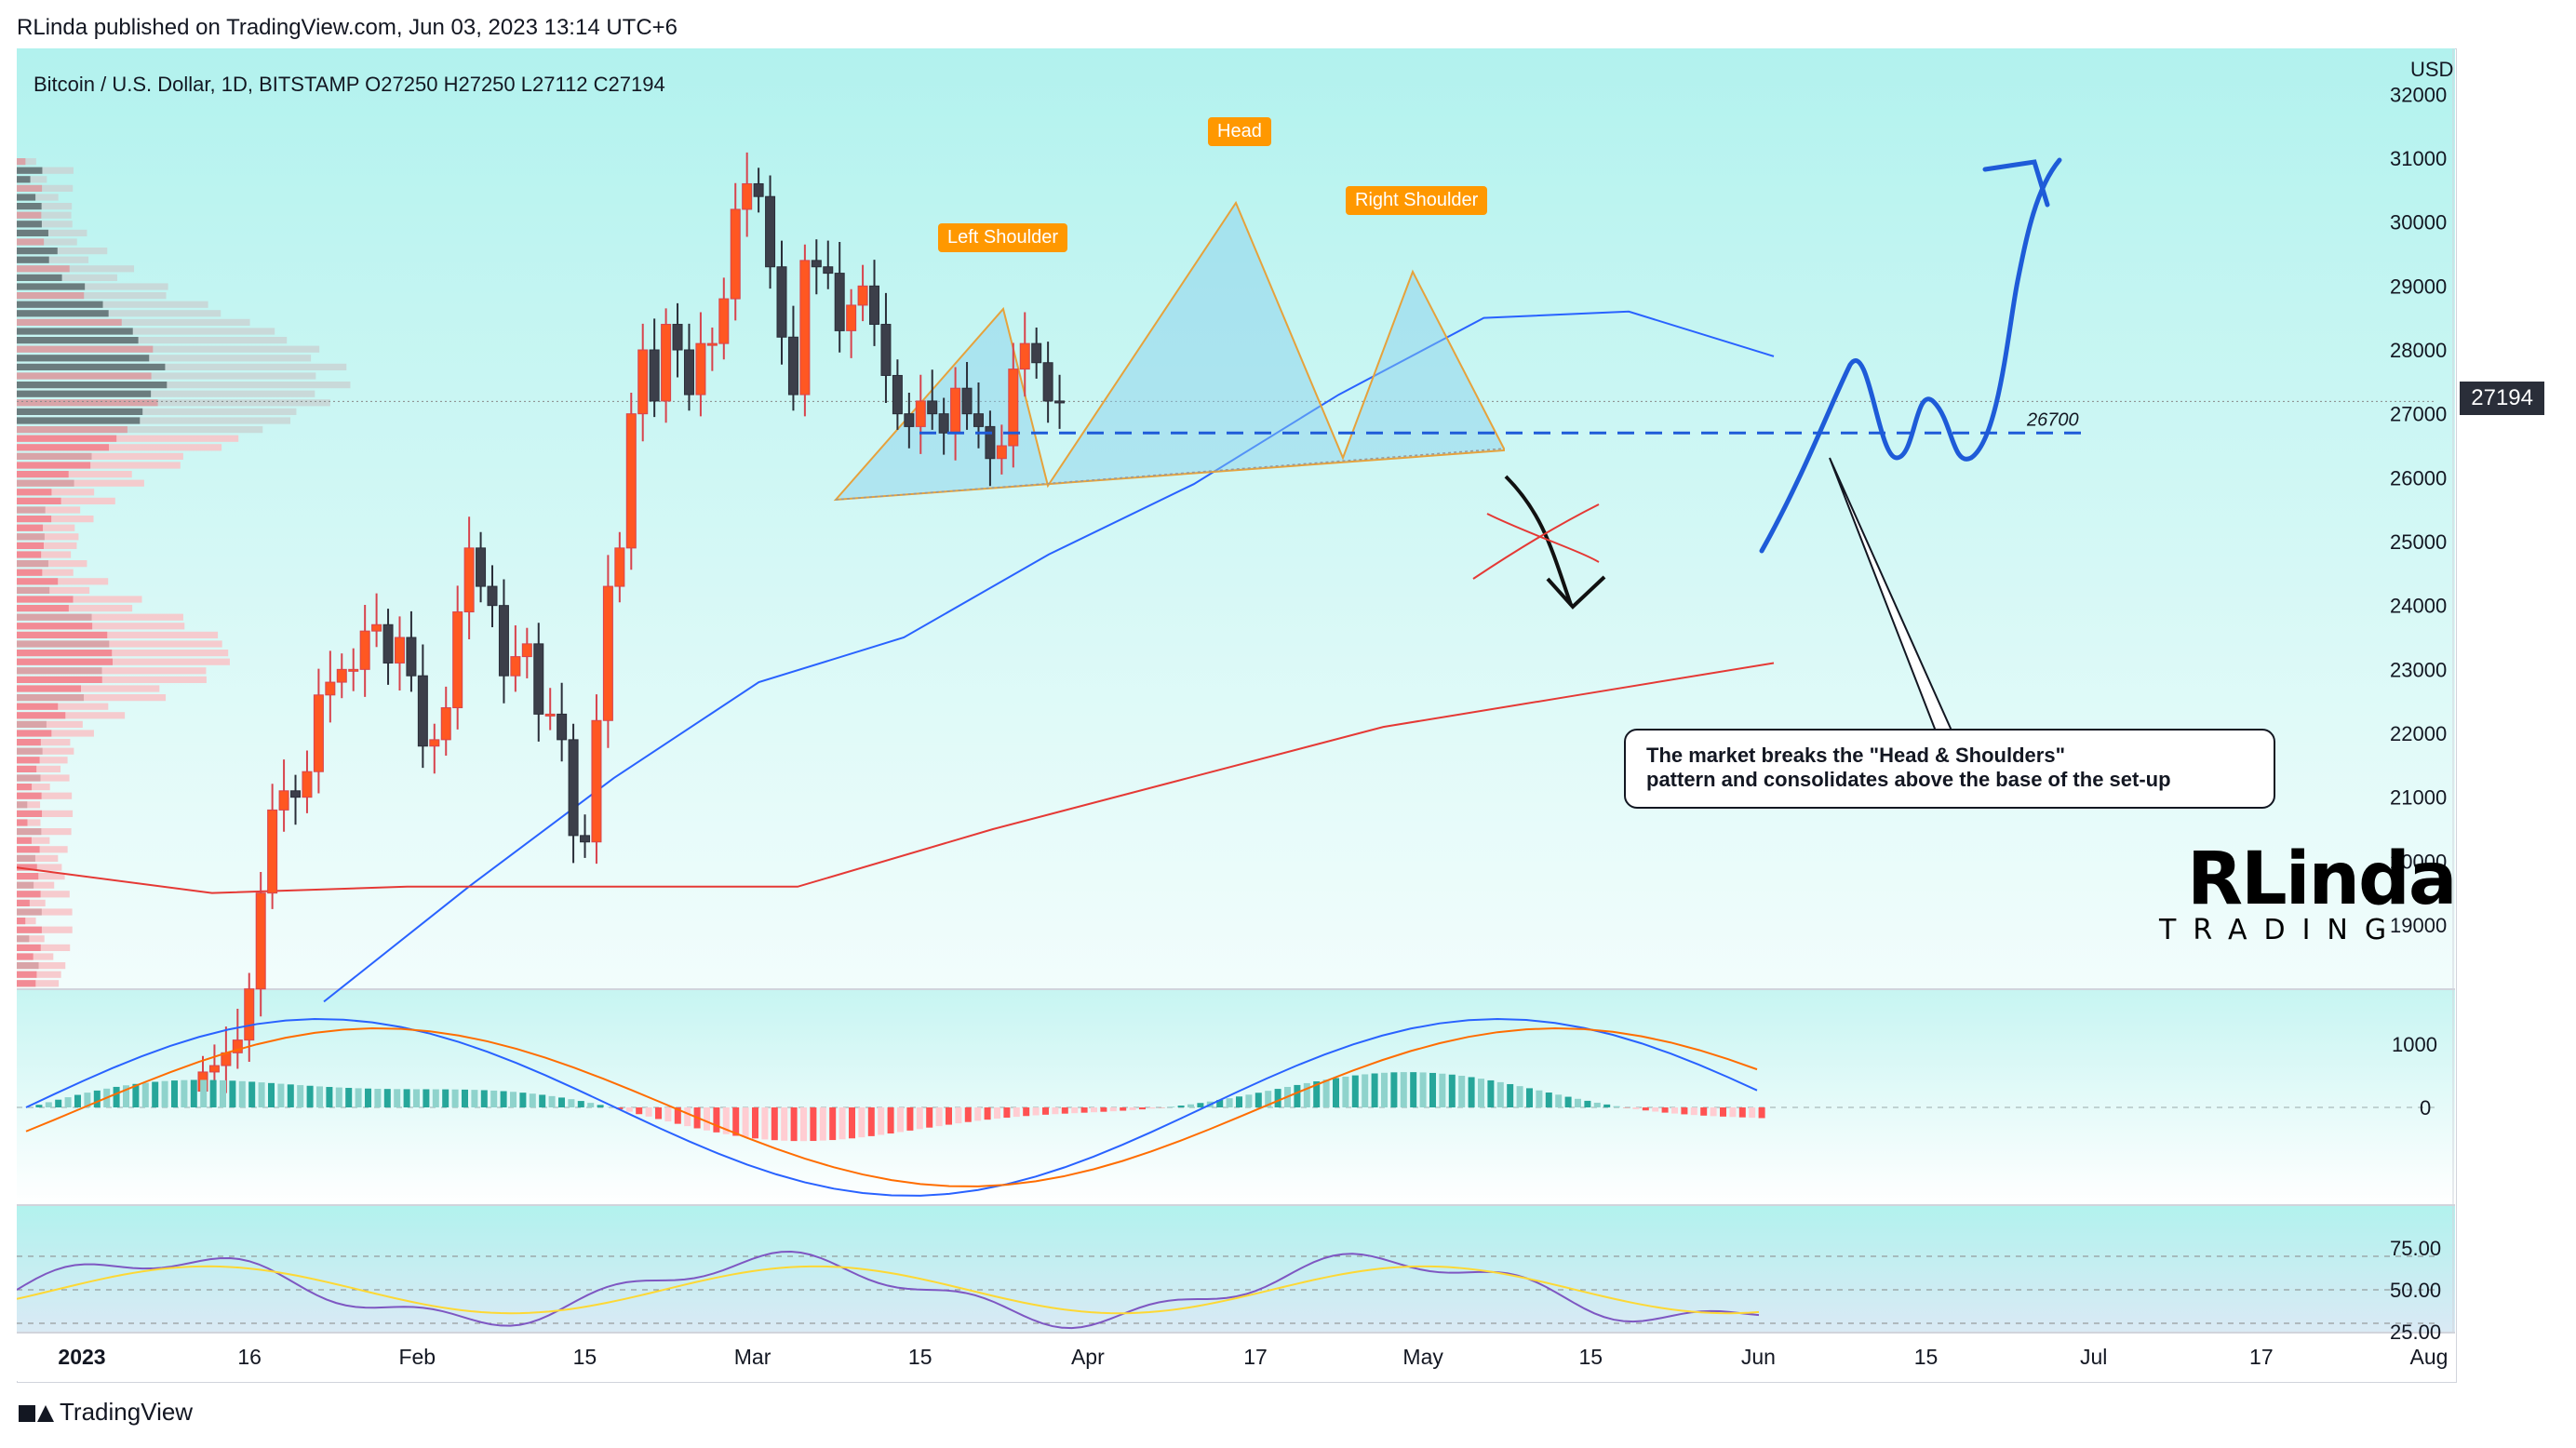  Describe the element at coordinates (2418, 734) in the screenshot. I see `price-tick: 22000` at that location.